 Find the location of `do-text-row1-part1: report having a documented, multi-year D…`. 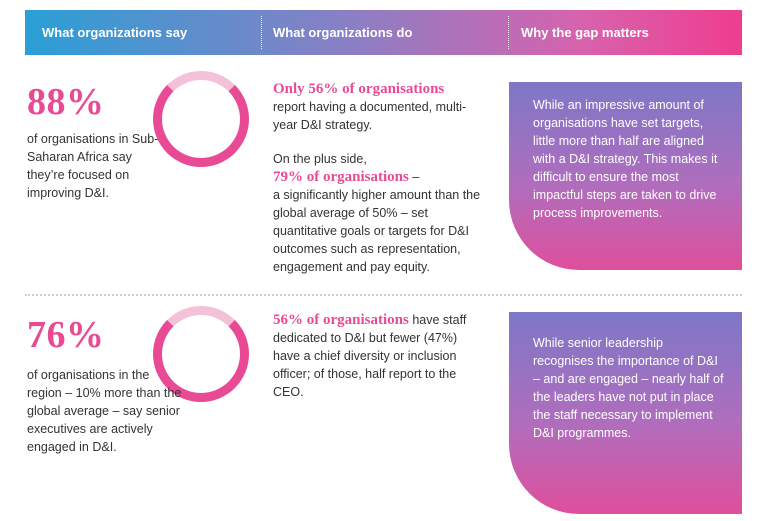

do-text-row1-part1: report having a documented, multi-year D… is located at coordinates (370, 116).